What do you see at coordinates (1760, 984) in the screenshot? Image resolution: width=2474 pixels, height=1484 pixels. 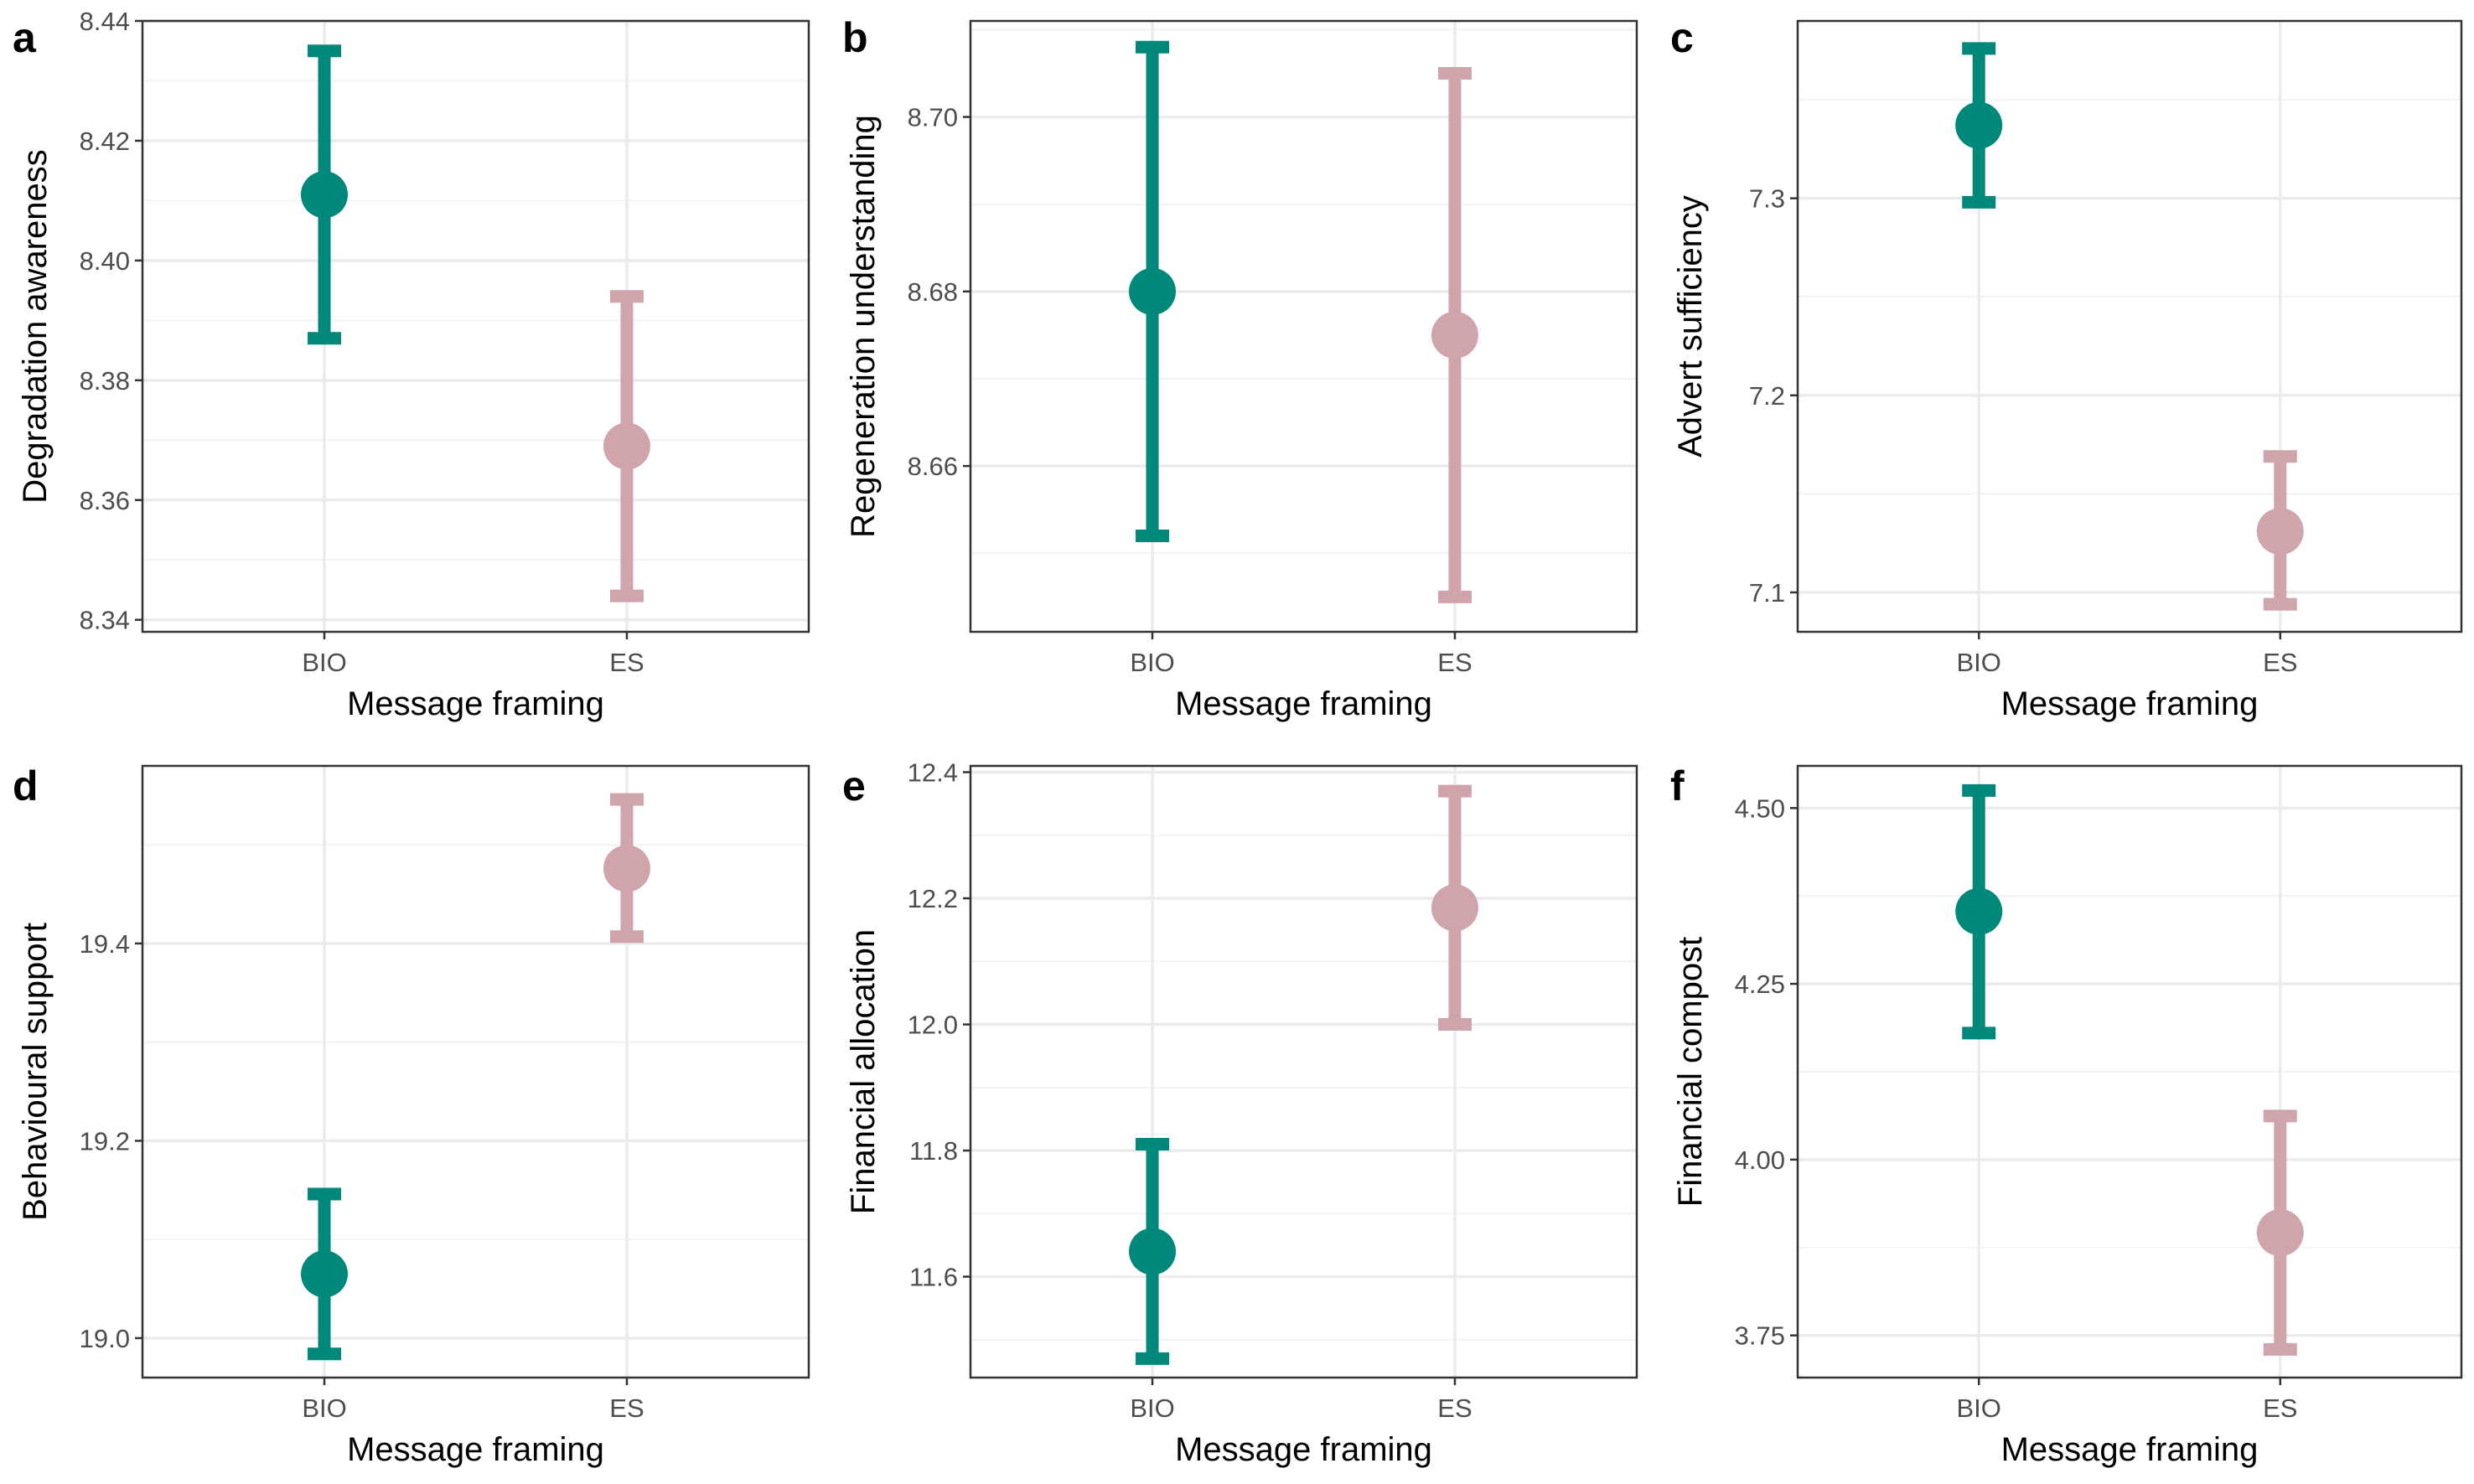 I see `y-tick-label: 4.25` at bounding box center [1760, 984].